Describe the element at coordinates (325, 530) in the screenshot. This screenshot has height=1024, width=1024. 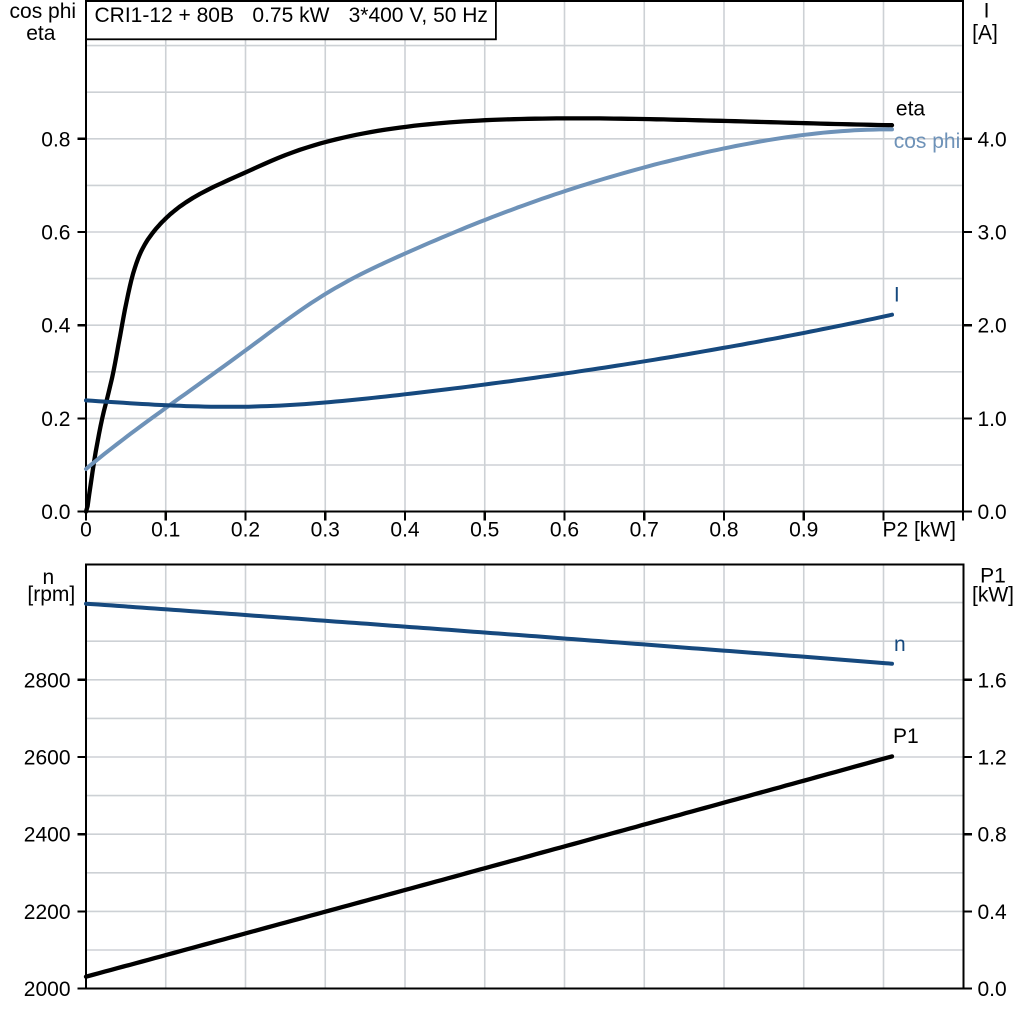
I see `svg-text: 0.3` at that location.